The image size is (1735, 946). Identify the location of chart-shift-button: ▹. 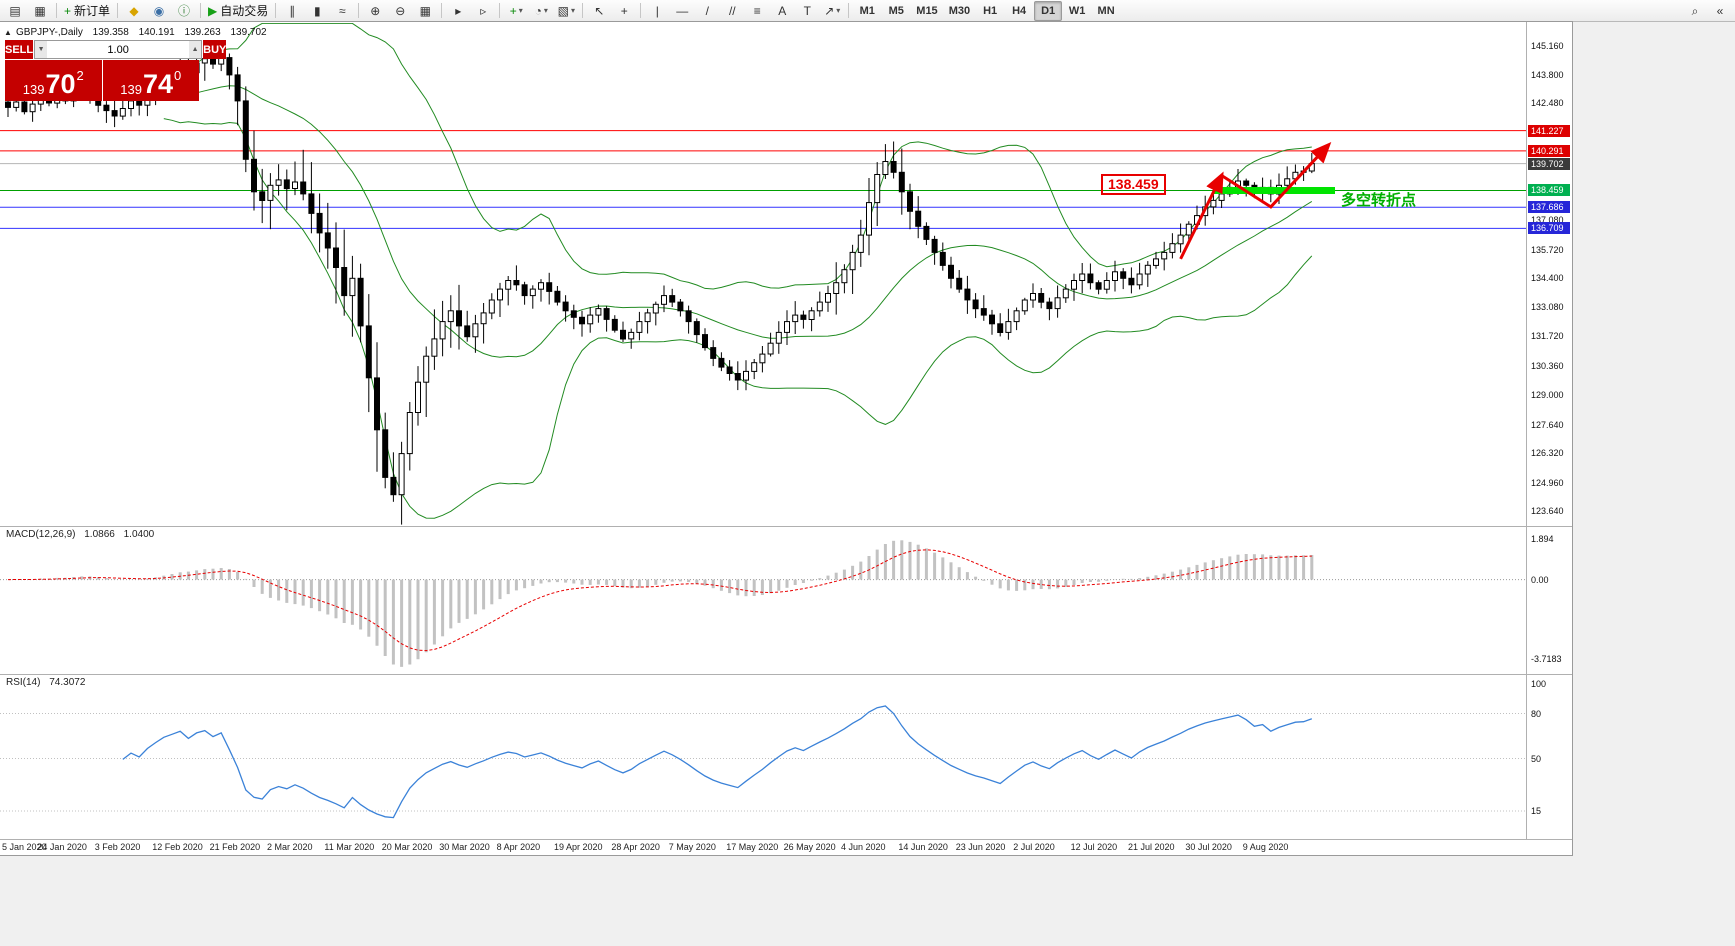
(483, 11).